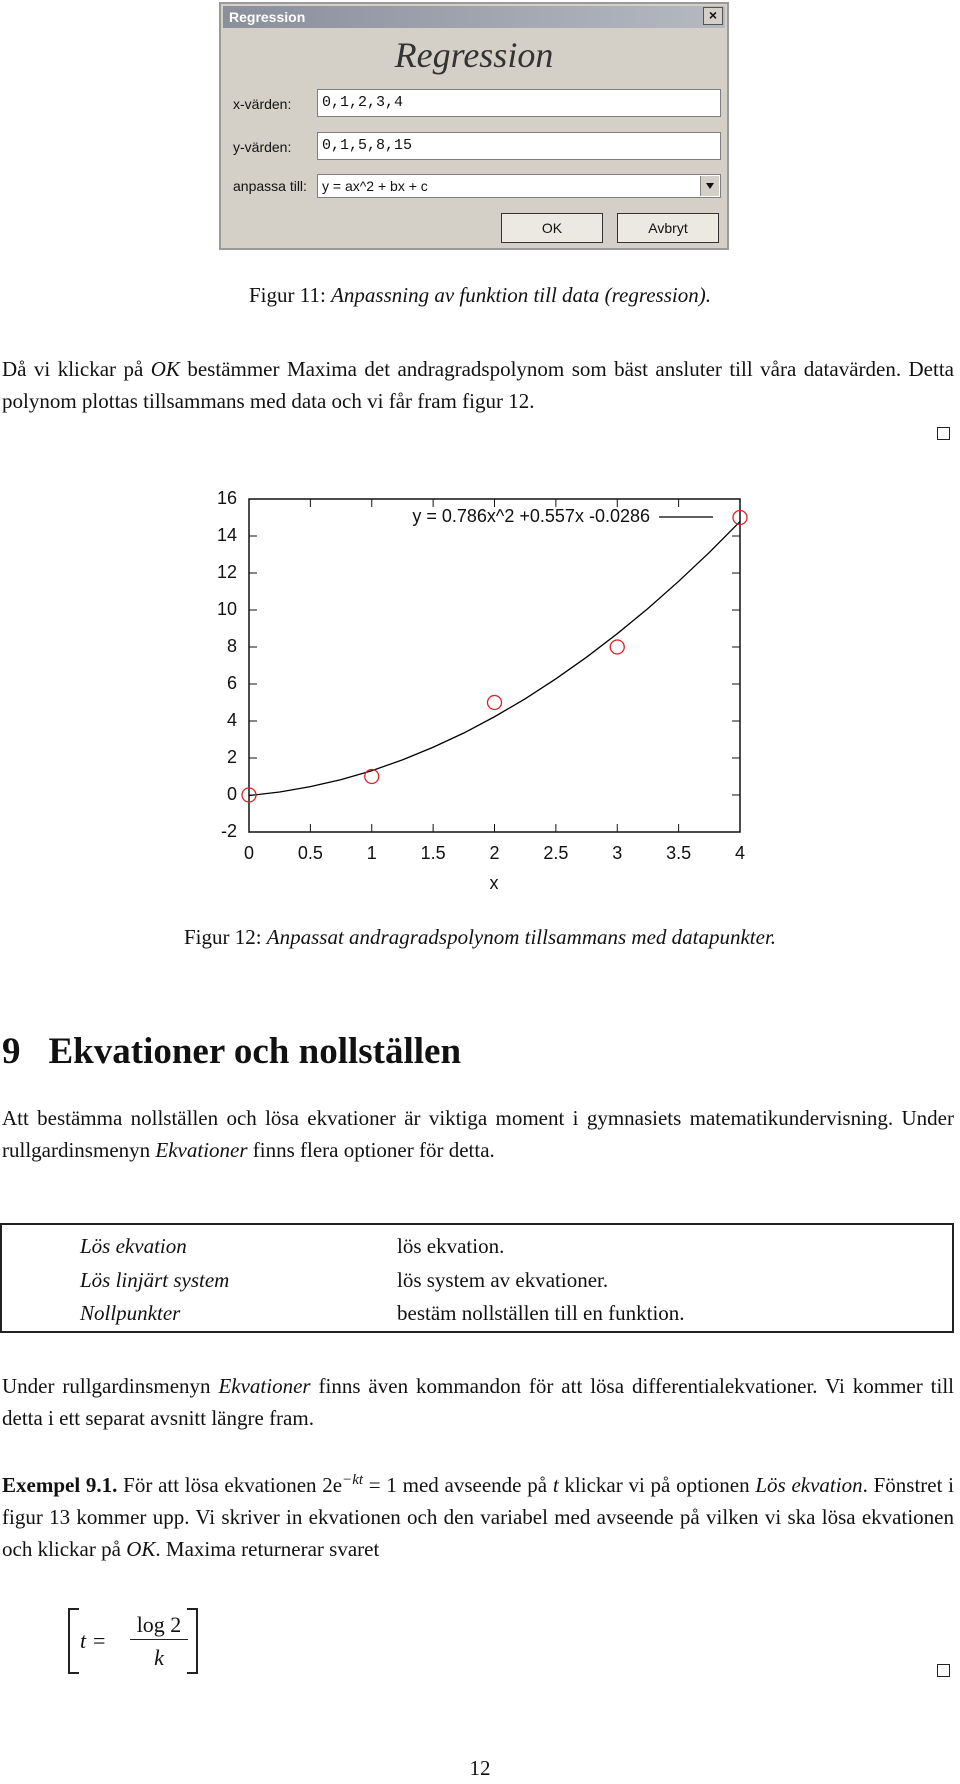 The height and width of the screenshot is (1784, 960). What do you see at coordinates (262, 147) in the screenshot?
I see `field-label: y-värden:` at bounding box center [262, 147].